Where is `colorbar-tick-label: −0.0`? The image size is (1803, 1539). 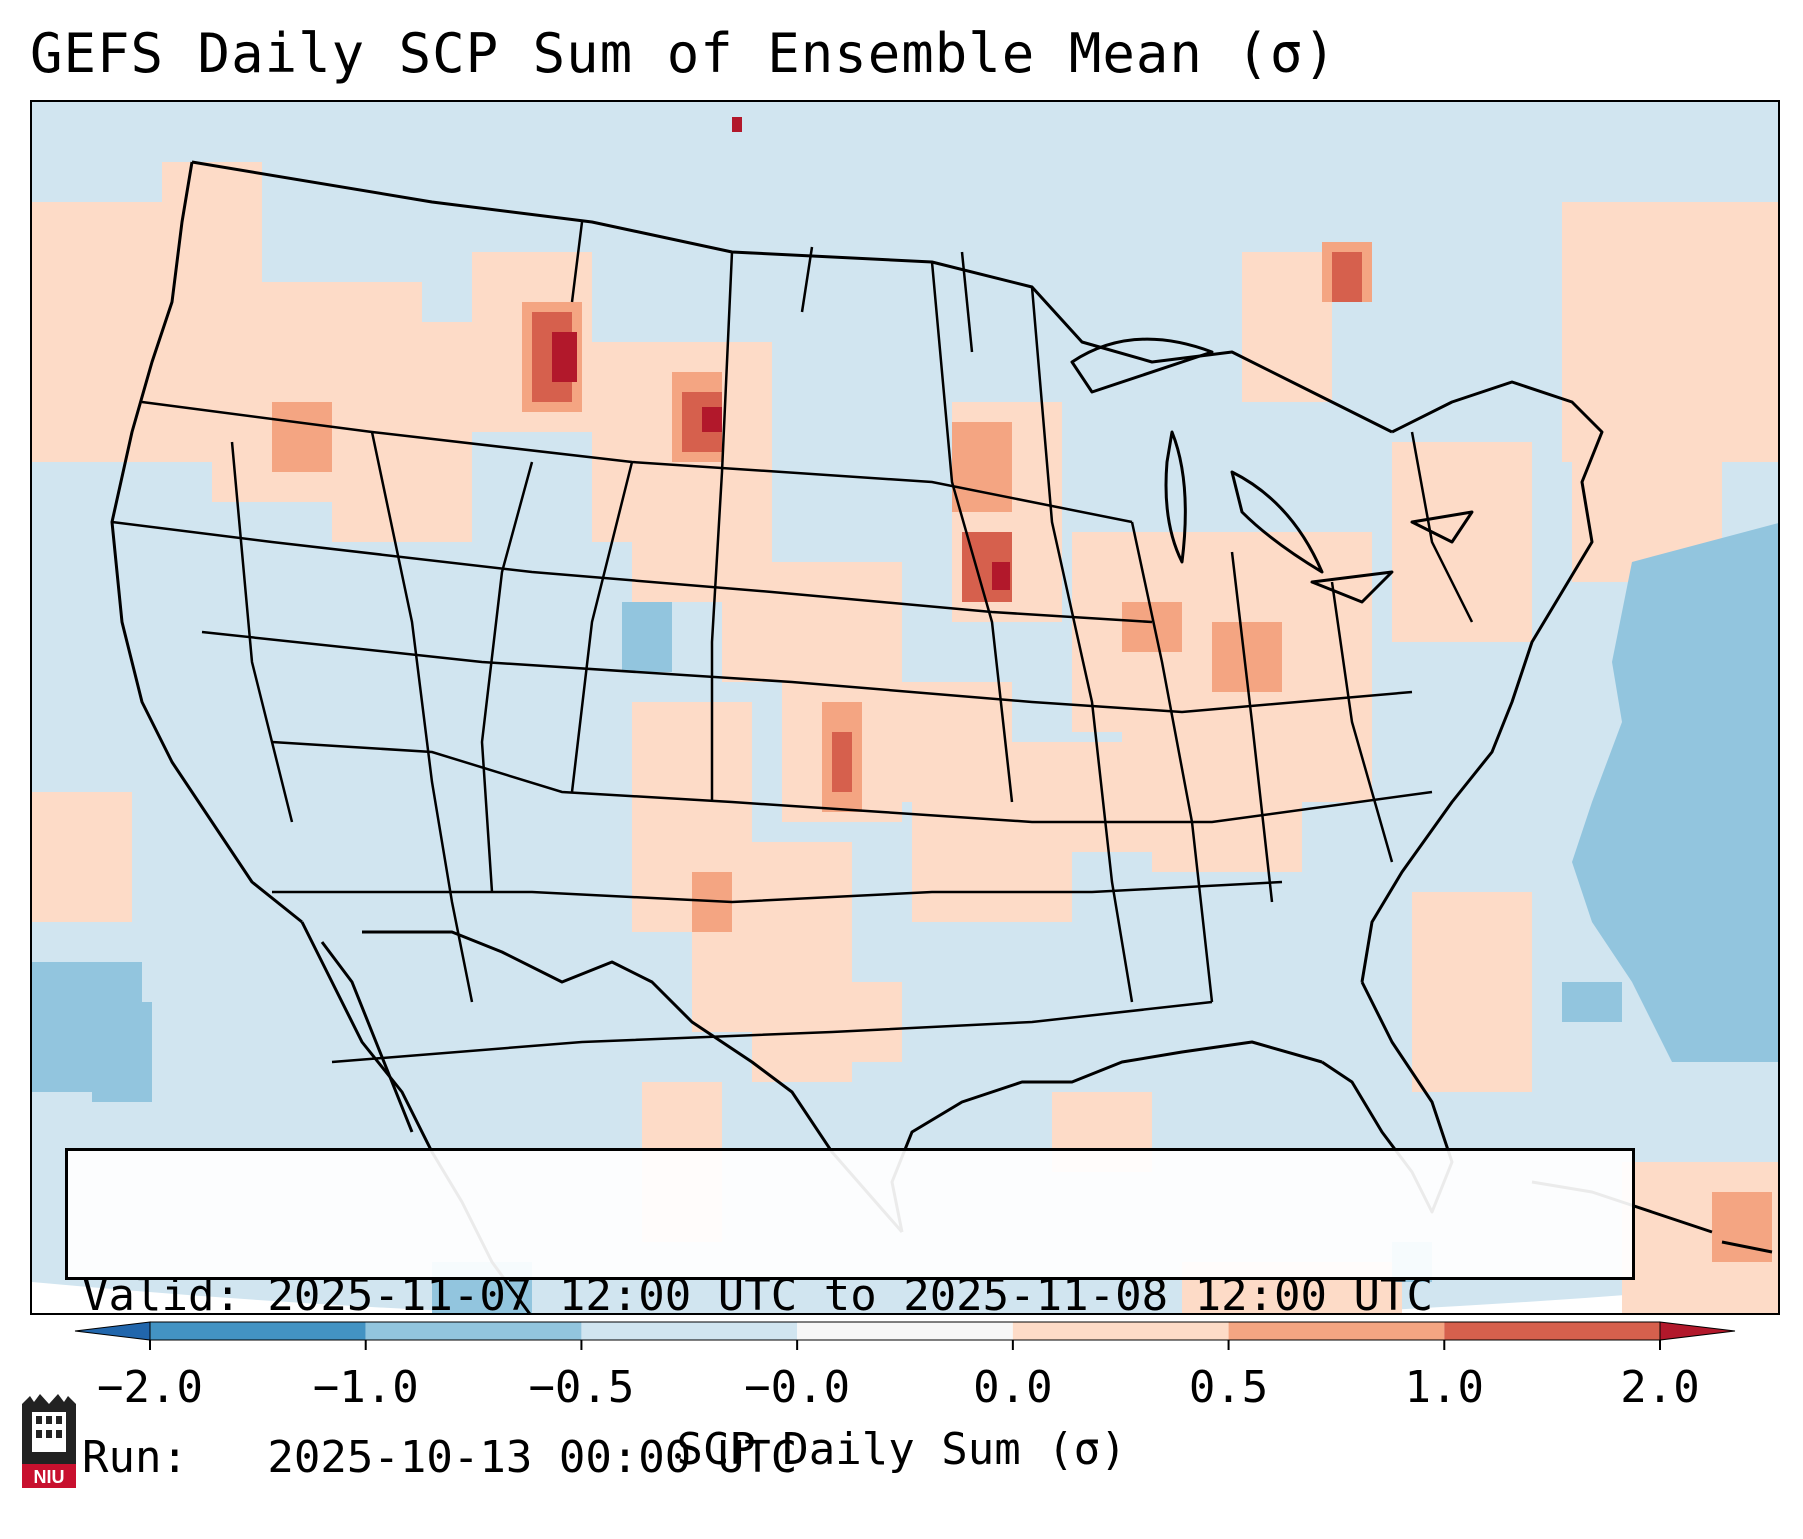
colorbar-tick-label: −0.0 is located at coordinates (797, 1387).